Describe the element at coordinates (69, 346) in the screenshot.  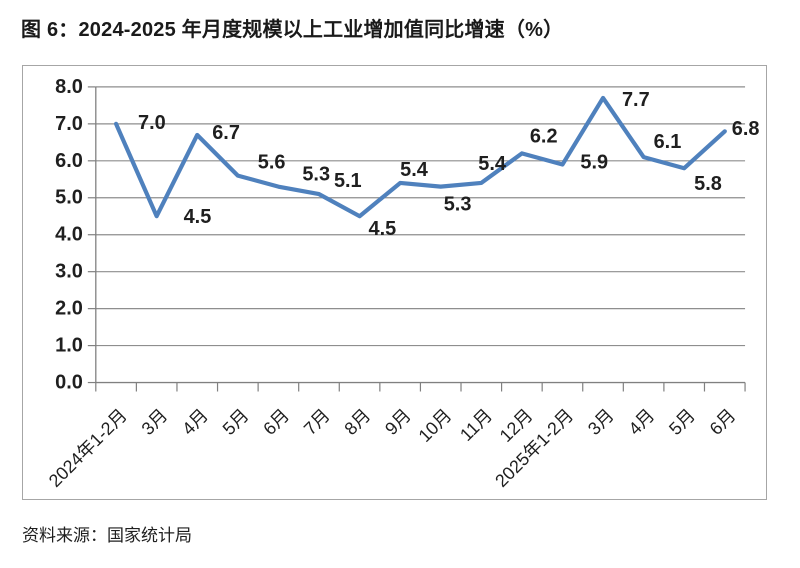
I see `y-tick-label: 1.0` at that location.